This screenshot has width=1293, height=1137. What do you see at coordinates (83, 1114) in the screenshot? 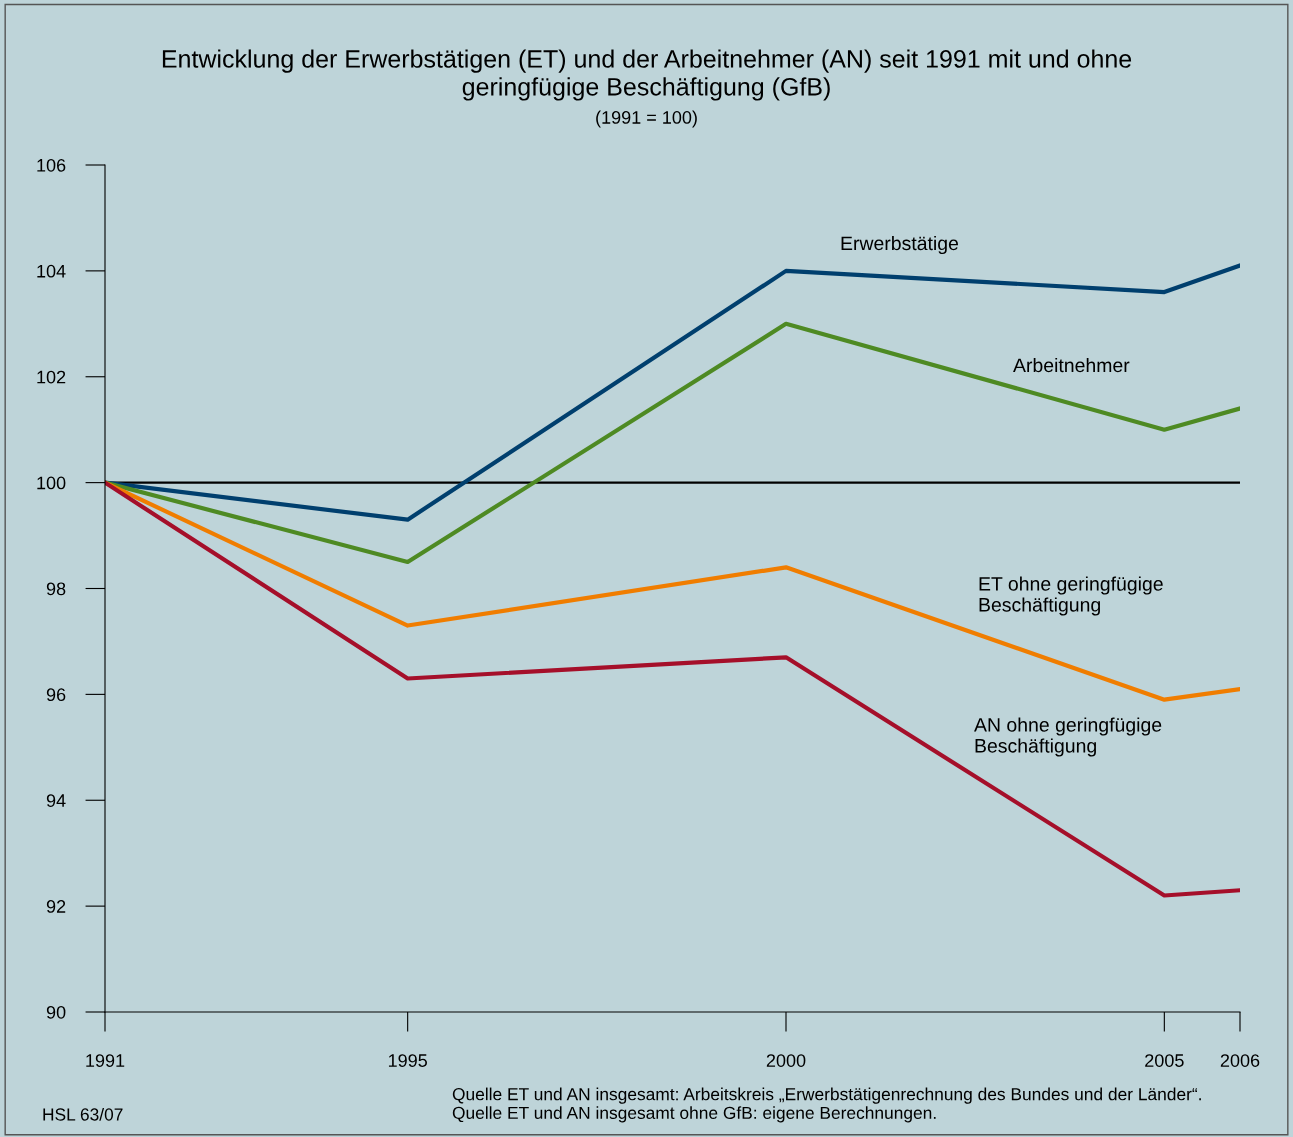
I see `text: HSL 63/07` at bounding box center [83, 1114].